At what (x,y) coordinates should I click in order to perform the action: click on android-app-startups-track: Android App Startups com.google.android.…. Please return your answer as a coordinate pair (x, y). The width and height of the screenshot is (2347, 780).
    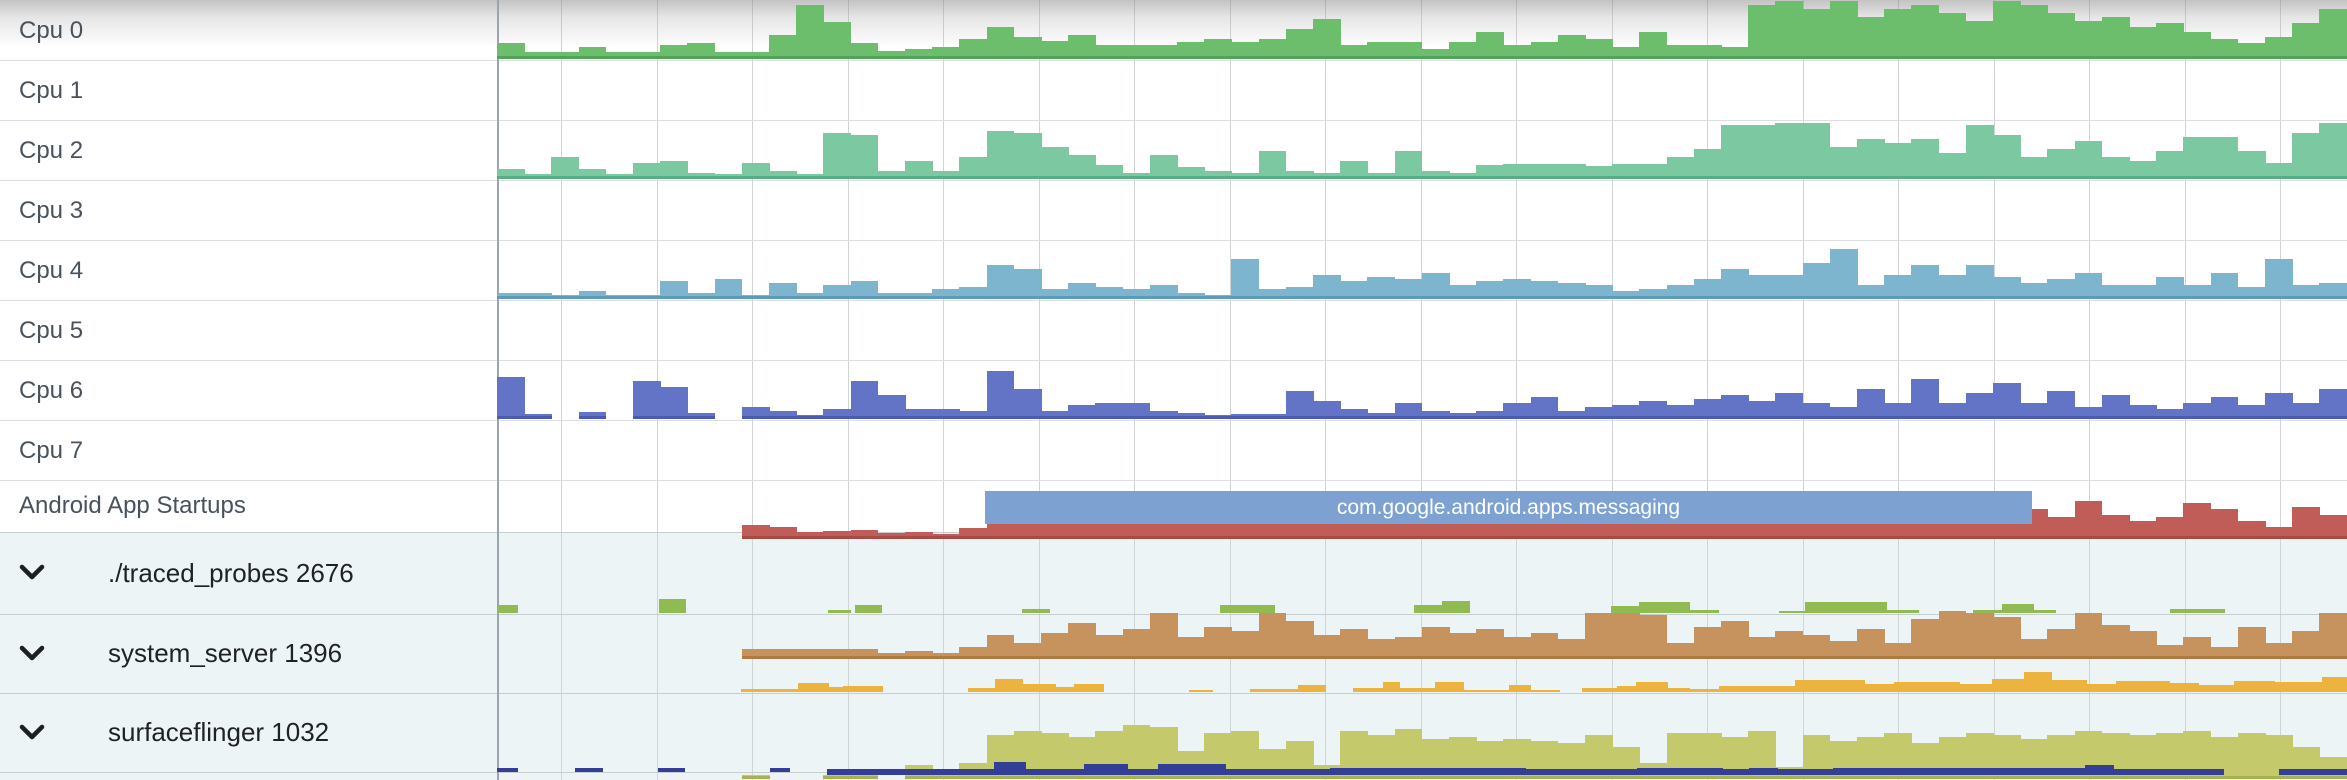
    Looking at the image, I should click on (1173, 506).